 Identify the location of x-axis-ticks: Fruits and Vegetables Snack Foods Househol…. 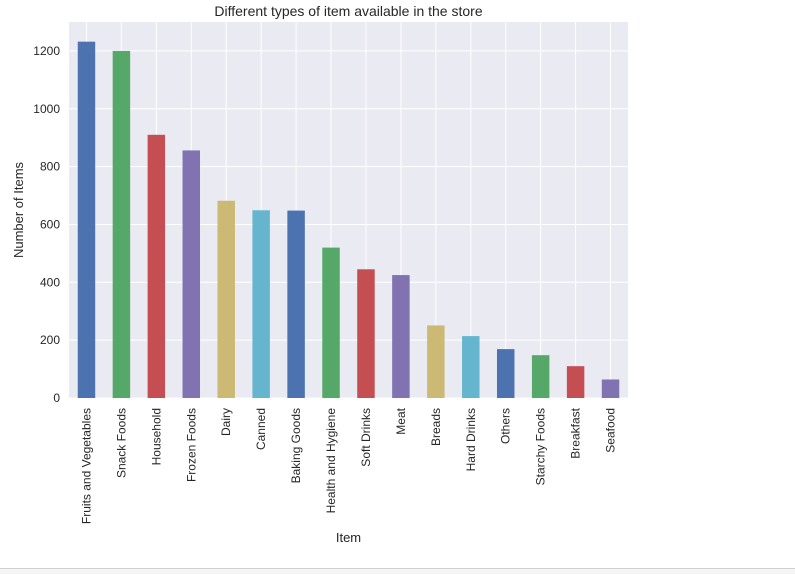
(348, 465).